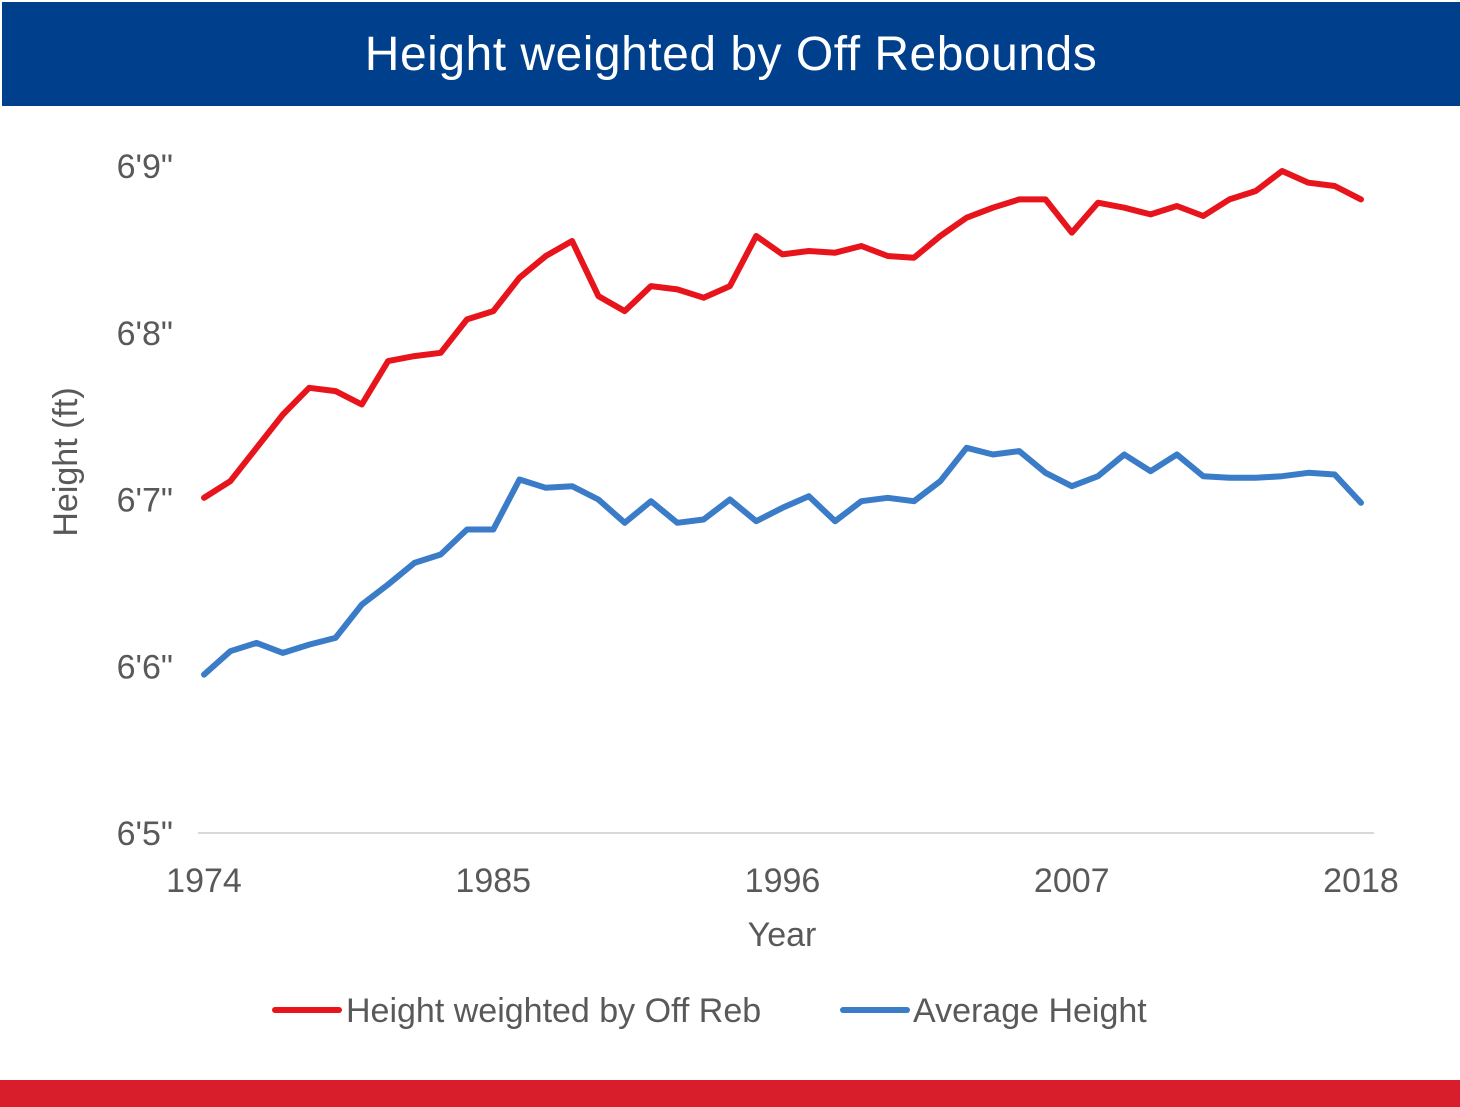 The height and width of the screenshot is (1107, 1460). I want to click on x-tick-label: 2007, so click(1072, 881).